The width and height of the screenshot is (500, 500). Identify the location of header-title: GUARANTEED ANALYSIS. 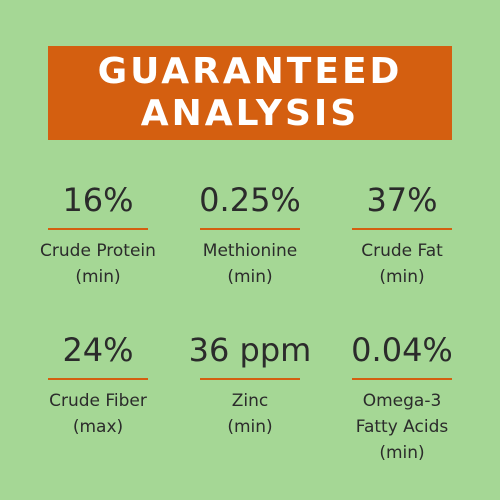
(250, 92).